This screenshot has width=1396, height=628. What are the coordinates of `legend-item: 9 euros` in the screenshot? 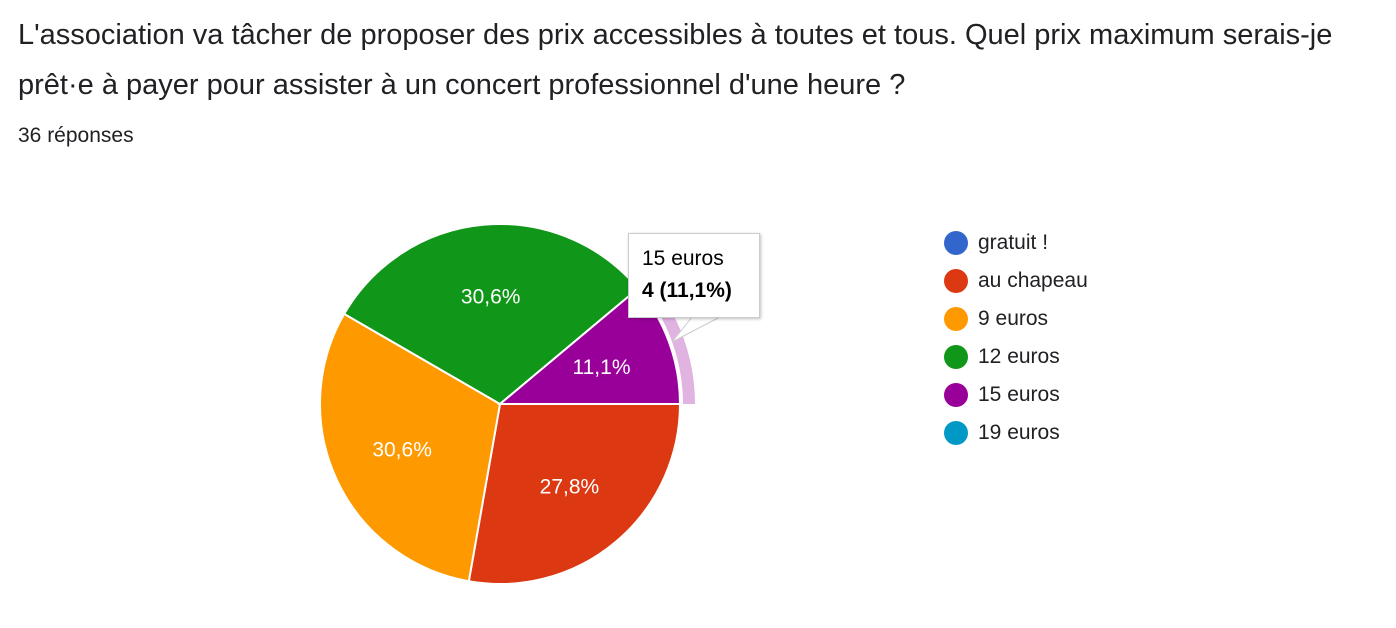 It's located at (1016, 319).